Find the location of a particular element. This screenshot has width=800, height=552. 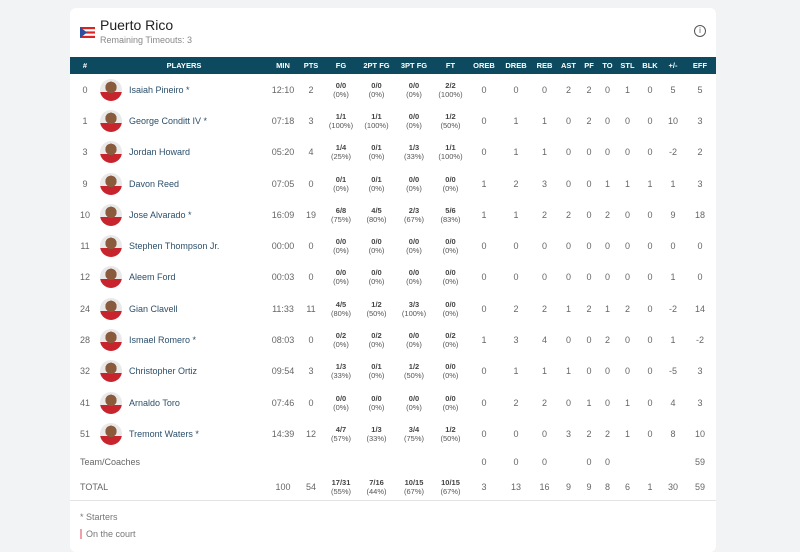

percentage: (67%) is located at coordinates (413, 491).